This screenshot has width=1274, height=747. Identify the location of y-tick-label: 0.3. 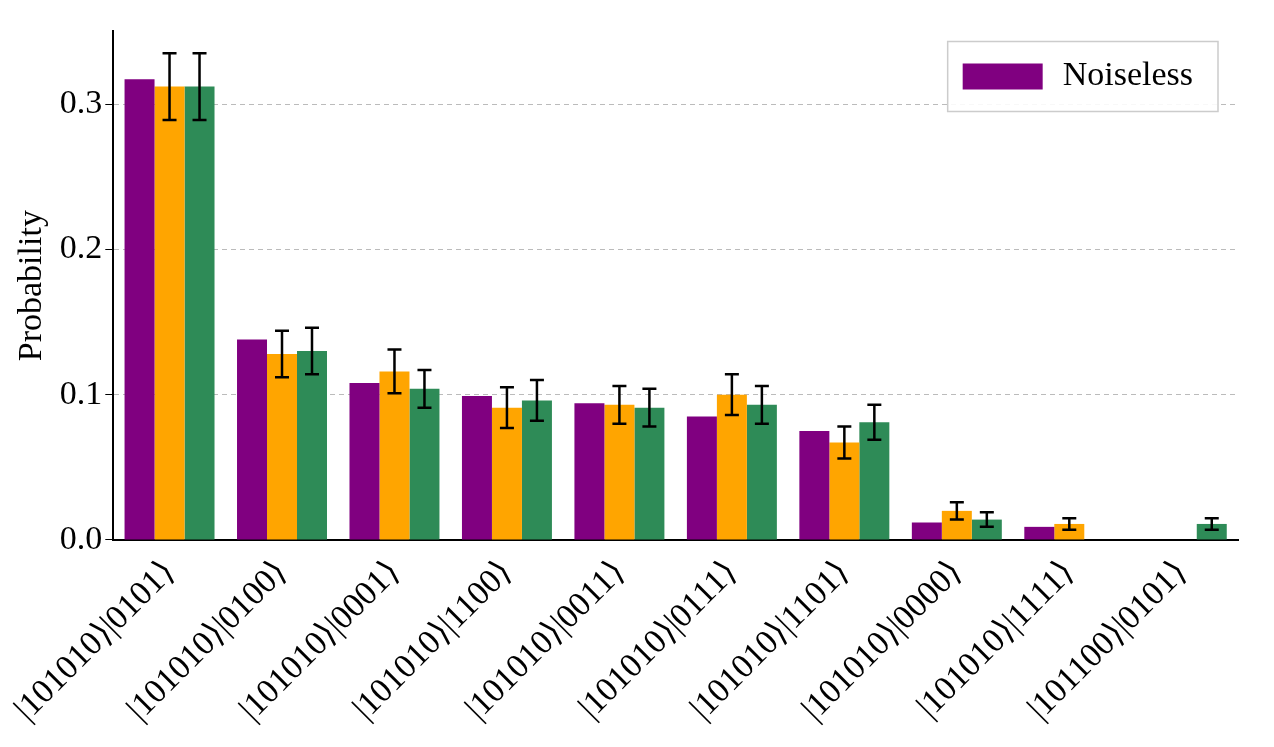
(81, 101).